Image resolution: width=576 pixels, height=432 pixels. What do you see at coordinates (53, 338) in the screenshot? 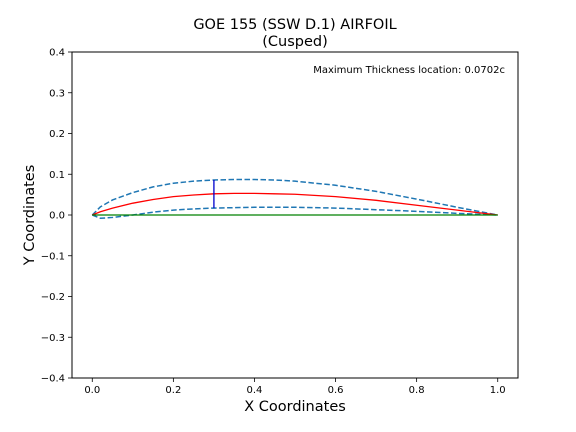
I see `y-tick-label: −0.3` at bounding box center [53, 338].